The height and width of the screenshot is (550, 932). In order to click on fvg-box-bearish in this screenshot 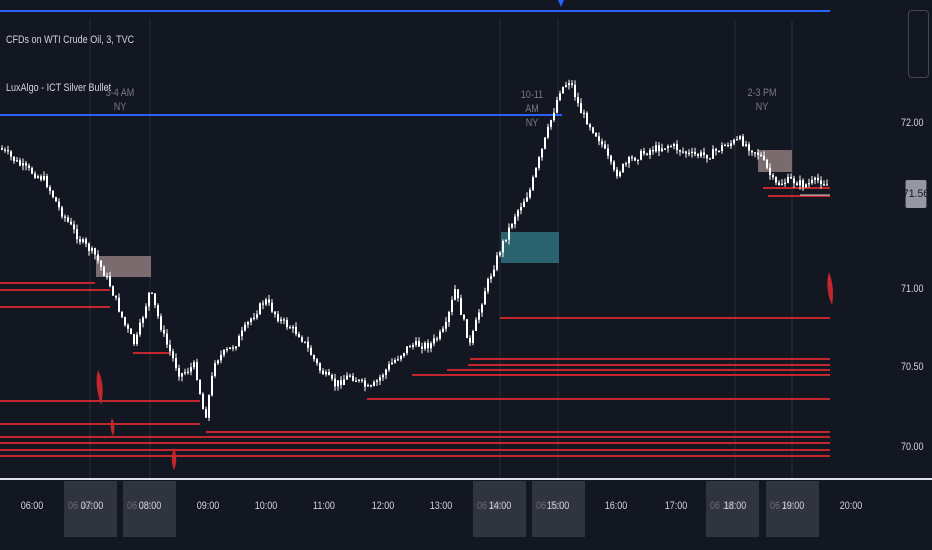, I will do `click(123, 266)`.